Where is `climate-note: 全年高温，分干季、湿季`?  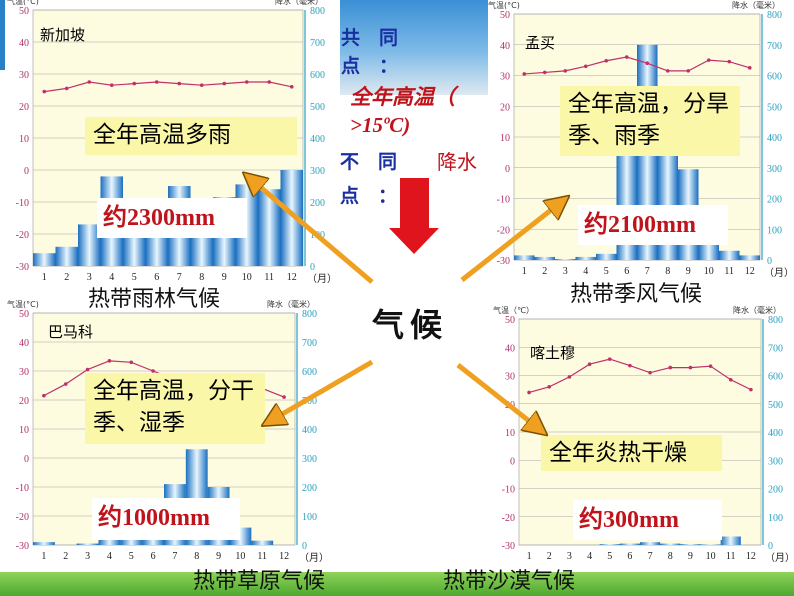 climate-note: 全年高温，分干季、湿季 is located at coordinates (175, 408).